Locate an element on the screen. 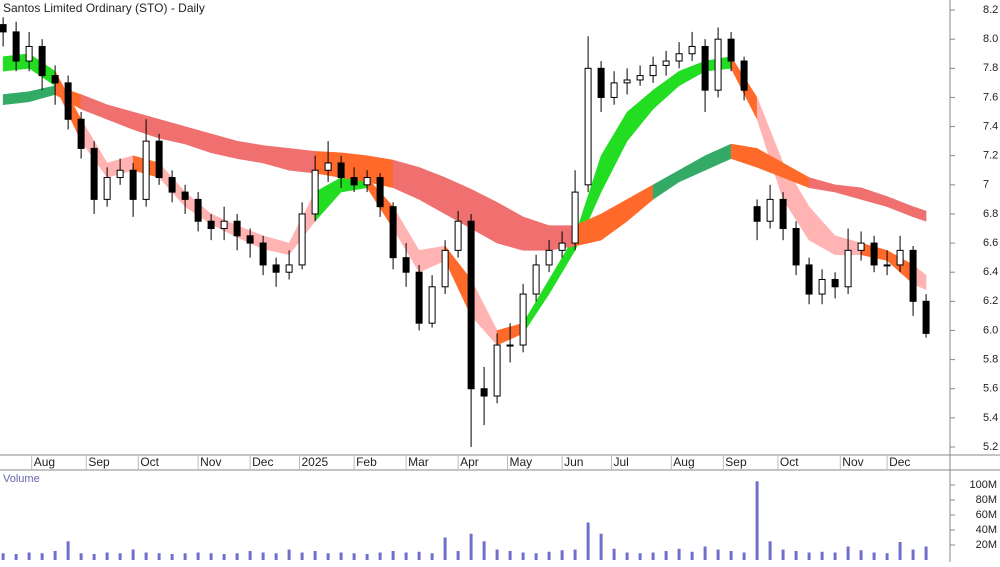 The image size is (1000, 567). y-tick-label: 6.8 is located at coordinates (990, 214).